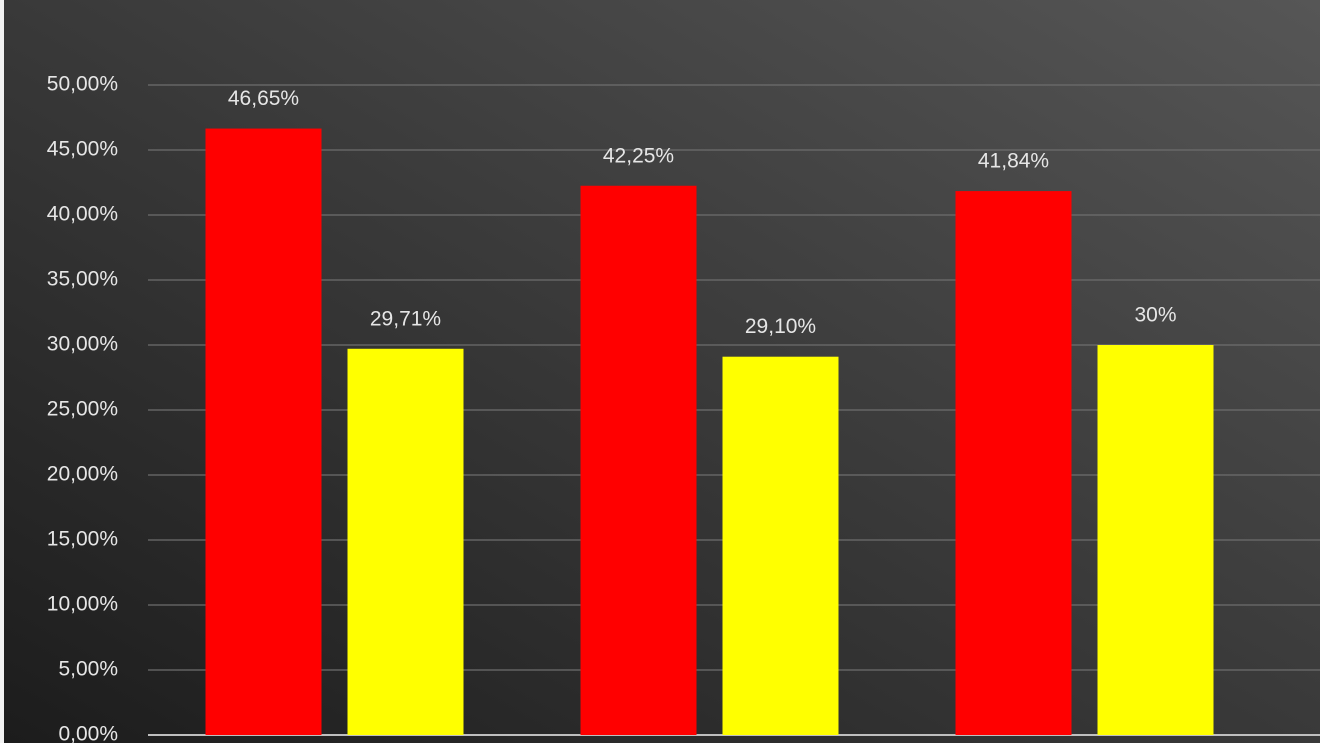 The height and width of the screenshot is (743, 1320). What do you see at coordinates (2, 371) in the screenshot?
I see `edge-strip` at bounding box center [2, 371].